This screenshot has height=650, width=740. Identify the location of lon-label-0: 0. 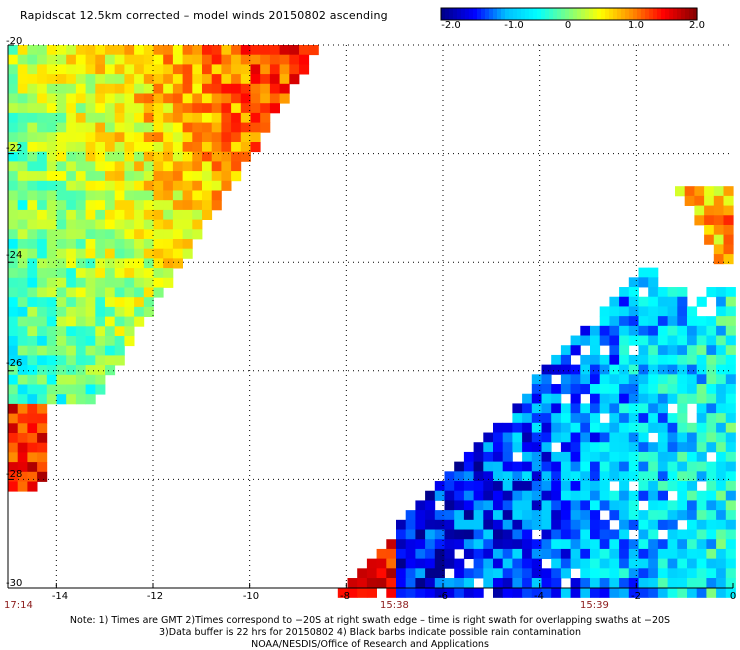
(733, 596).